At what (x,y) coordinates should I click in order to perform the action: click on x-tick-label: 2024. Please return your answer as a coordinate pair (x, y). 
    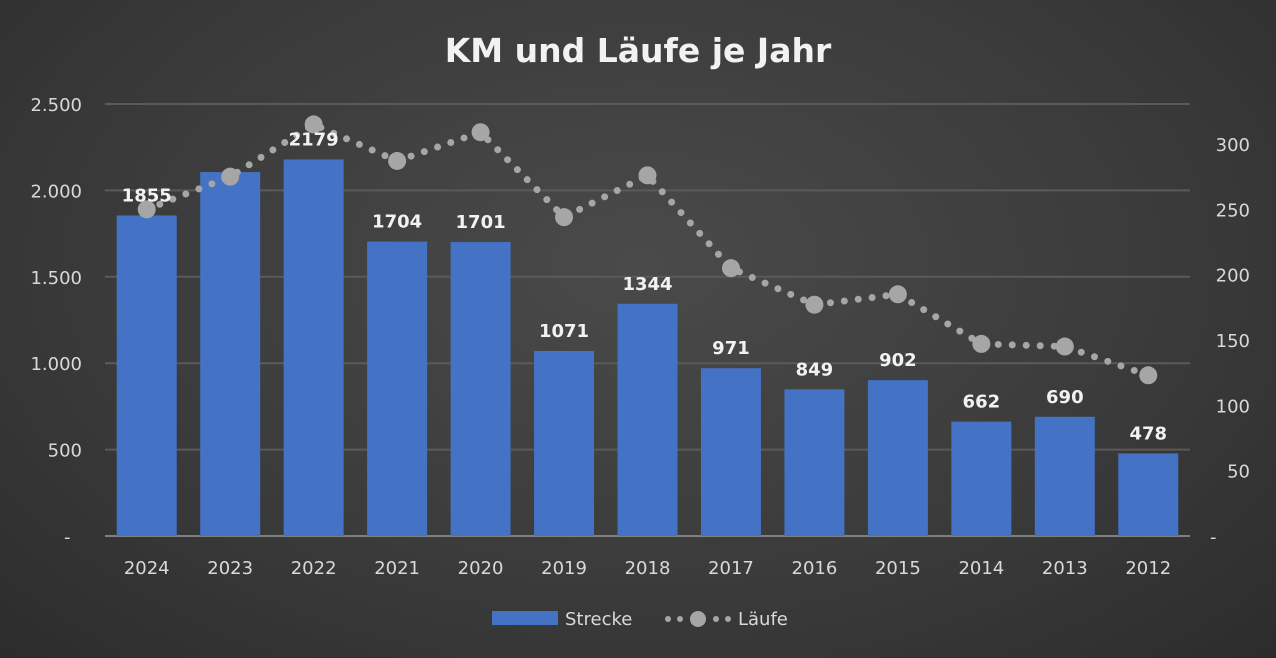
    Looking at the image, I should click on (147, 568).